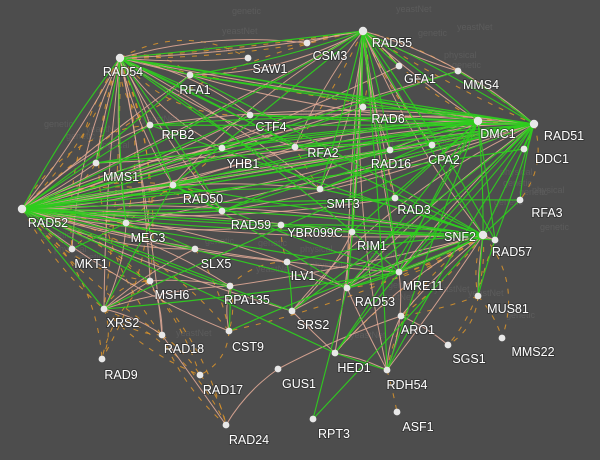  Describe the element at coordinates (534, 124) in the screenshot. I see `graph-node-rad51` at that location.